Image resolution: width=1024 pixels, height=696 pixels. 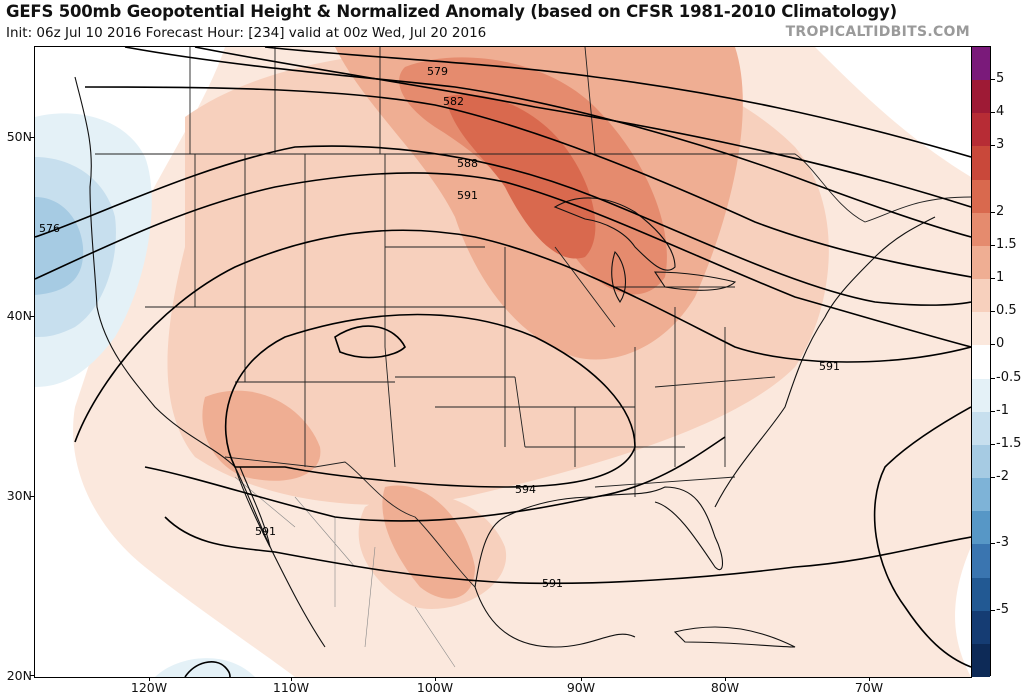 What do you see at coordinates (370, 342) in the screenshot?
I see `contour-594-inner` at bounding box center [370, 342].